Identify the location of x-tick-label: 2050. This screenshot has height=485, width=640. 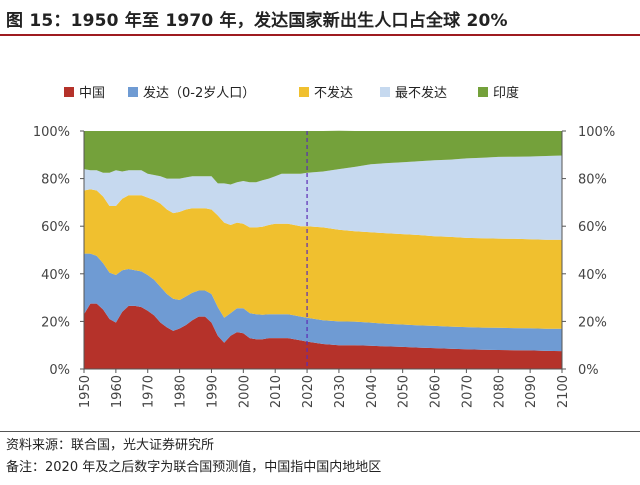
(404, 391).